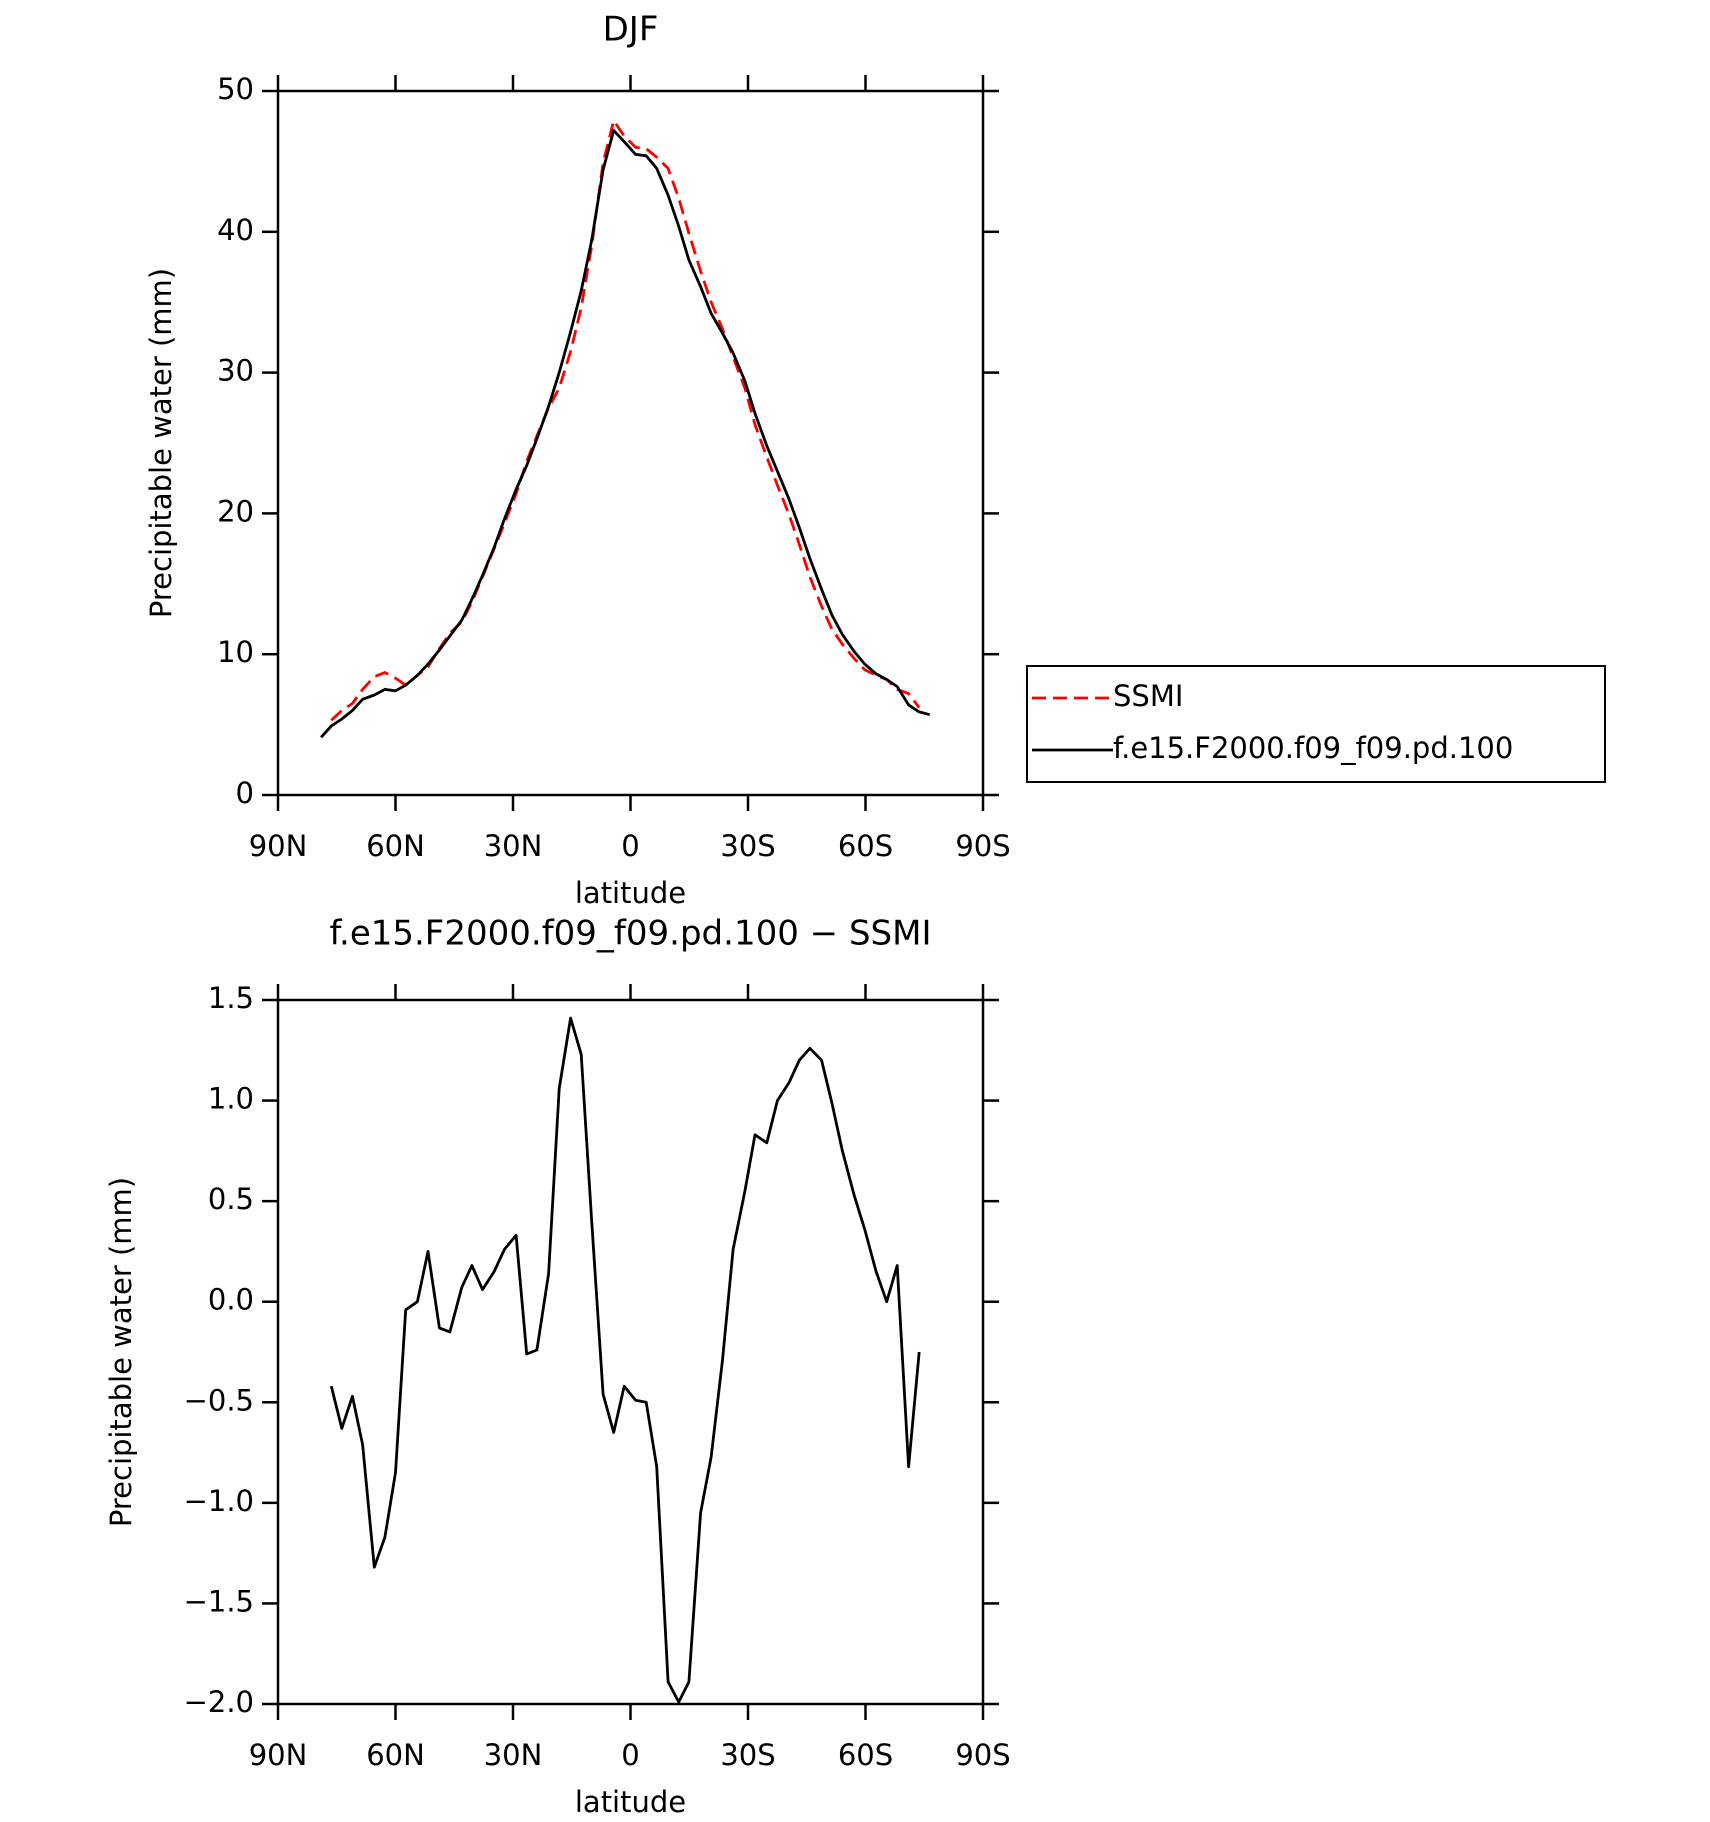  I want to click on y-tick-label: 0.5, so click(231, 1199).